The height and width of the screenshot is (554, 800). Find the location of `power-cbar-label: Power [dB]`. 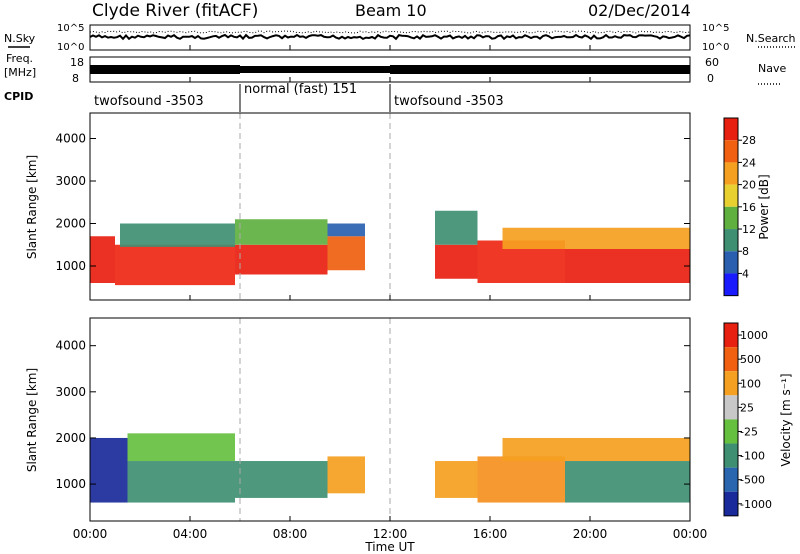

power-cbar-label: Power [dB] is located at coordinates (764, 206).